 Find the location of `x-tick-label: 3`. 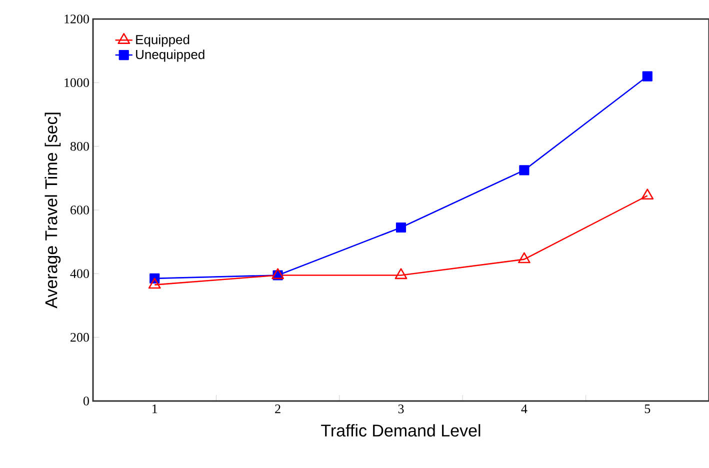

x-tick-label: 3 is located at coordinates (401, 409).